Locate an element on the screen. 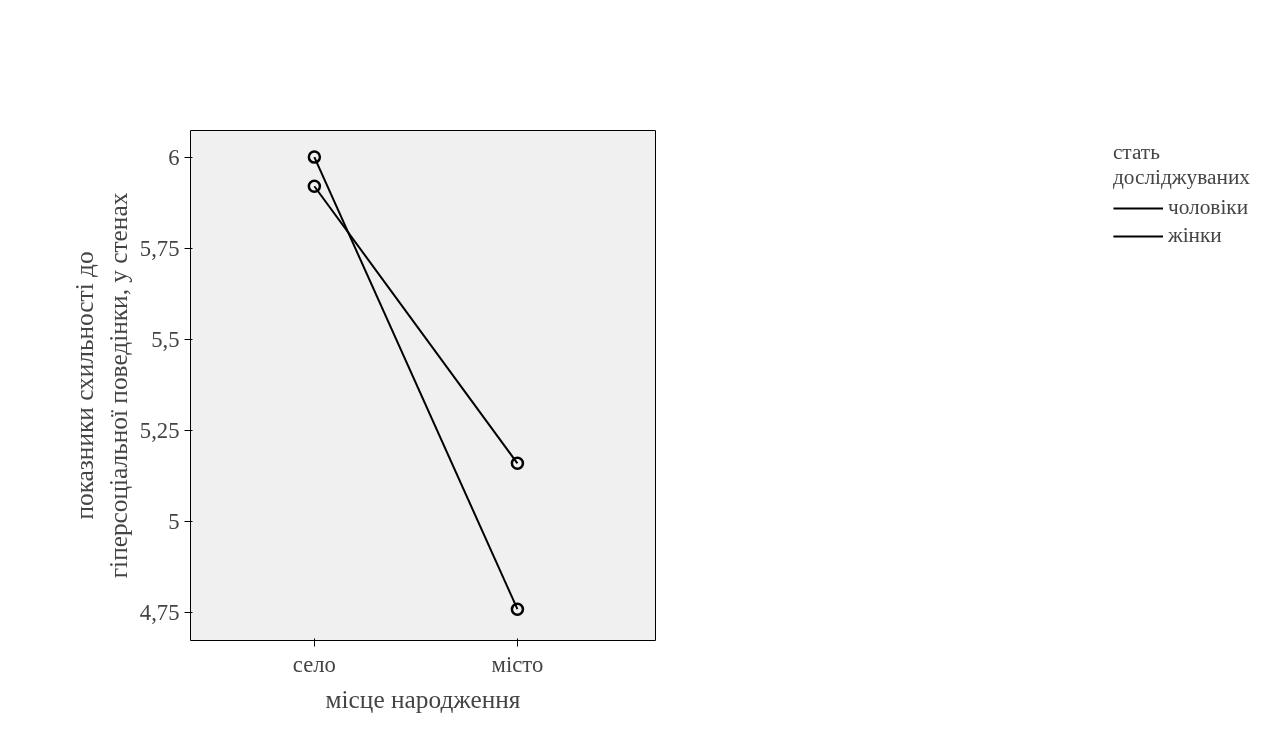 This screenshot has height=744, width=1269. y-tick-label: 5,25 is located at coordinates (159, 431).